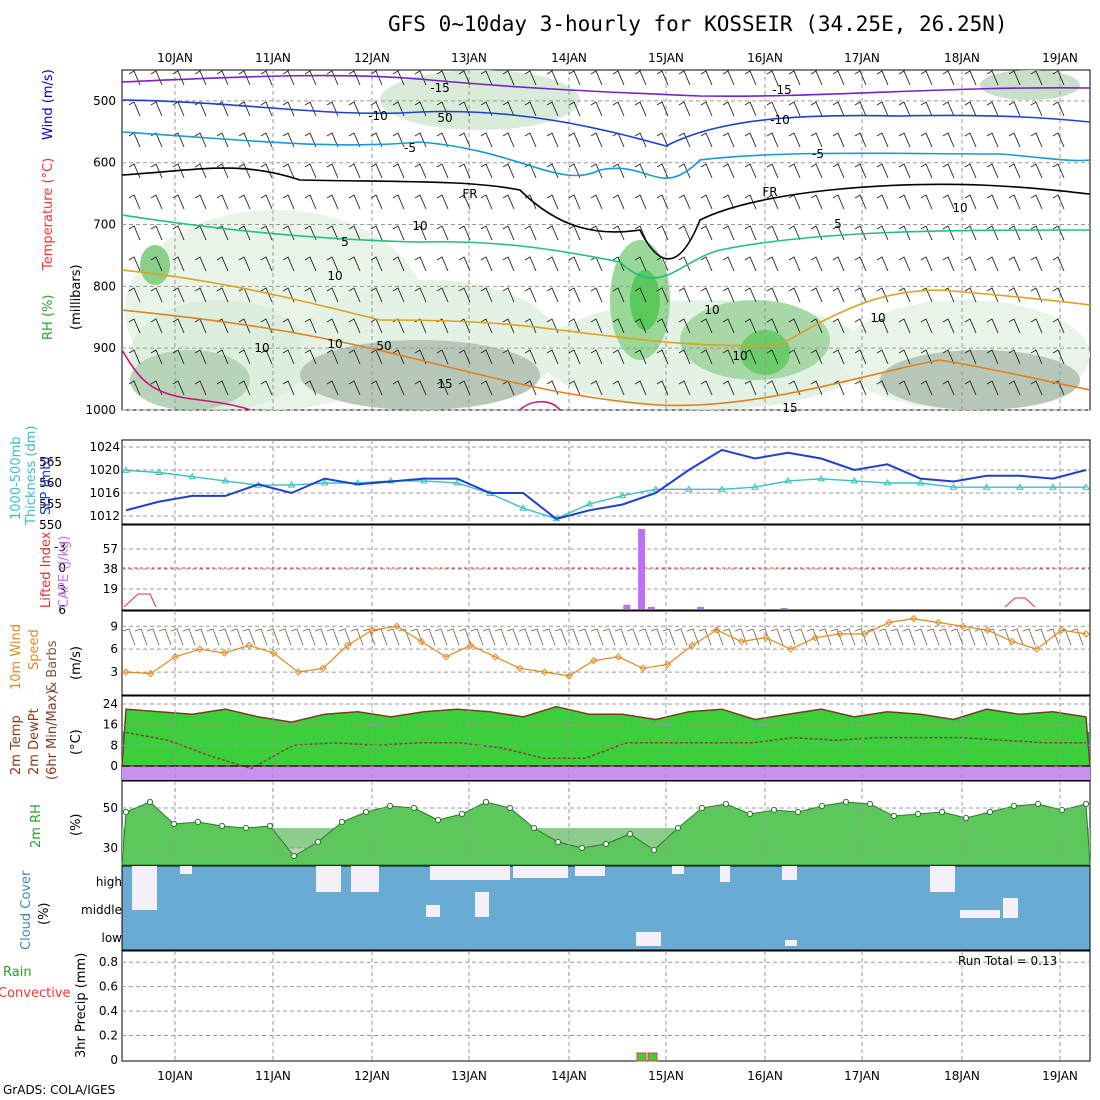  What do you see at coordinates (76, 297) in the screenshot?
I see `label-millibars: (millibars)` at bounding box center [76, 297].